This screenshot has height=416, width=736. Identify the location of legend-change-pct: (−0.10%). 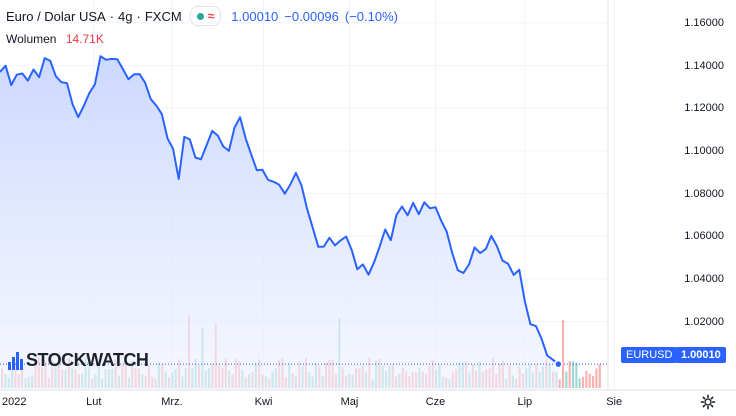
(371, 16).